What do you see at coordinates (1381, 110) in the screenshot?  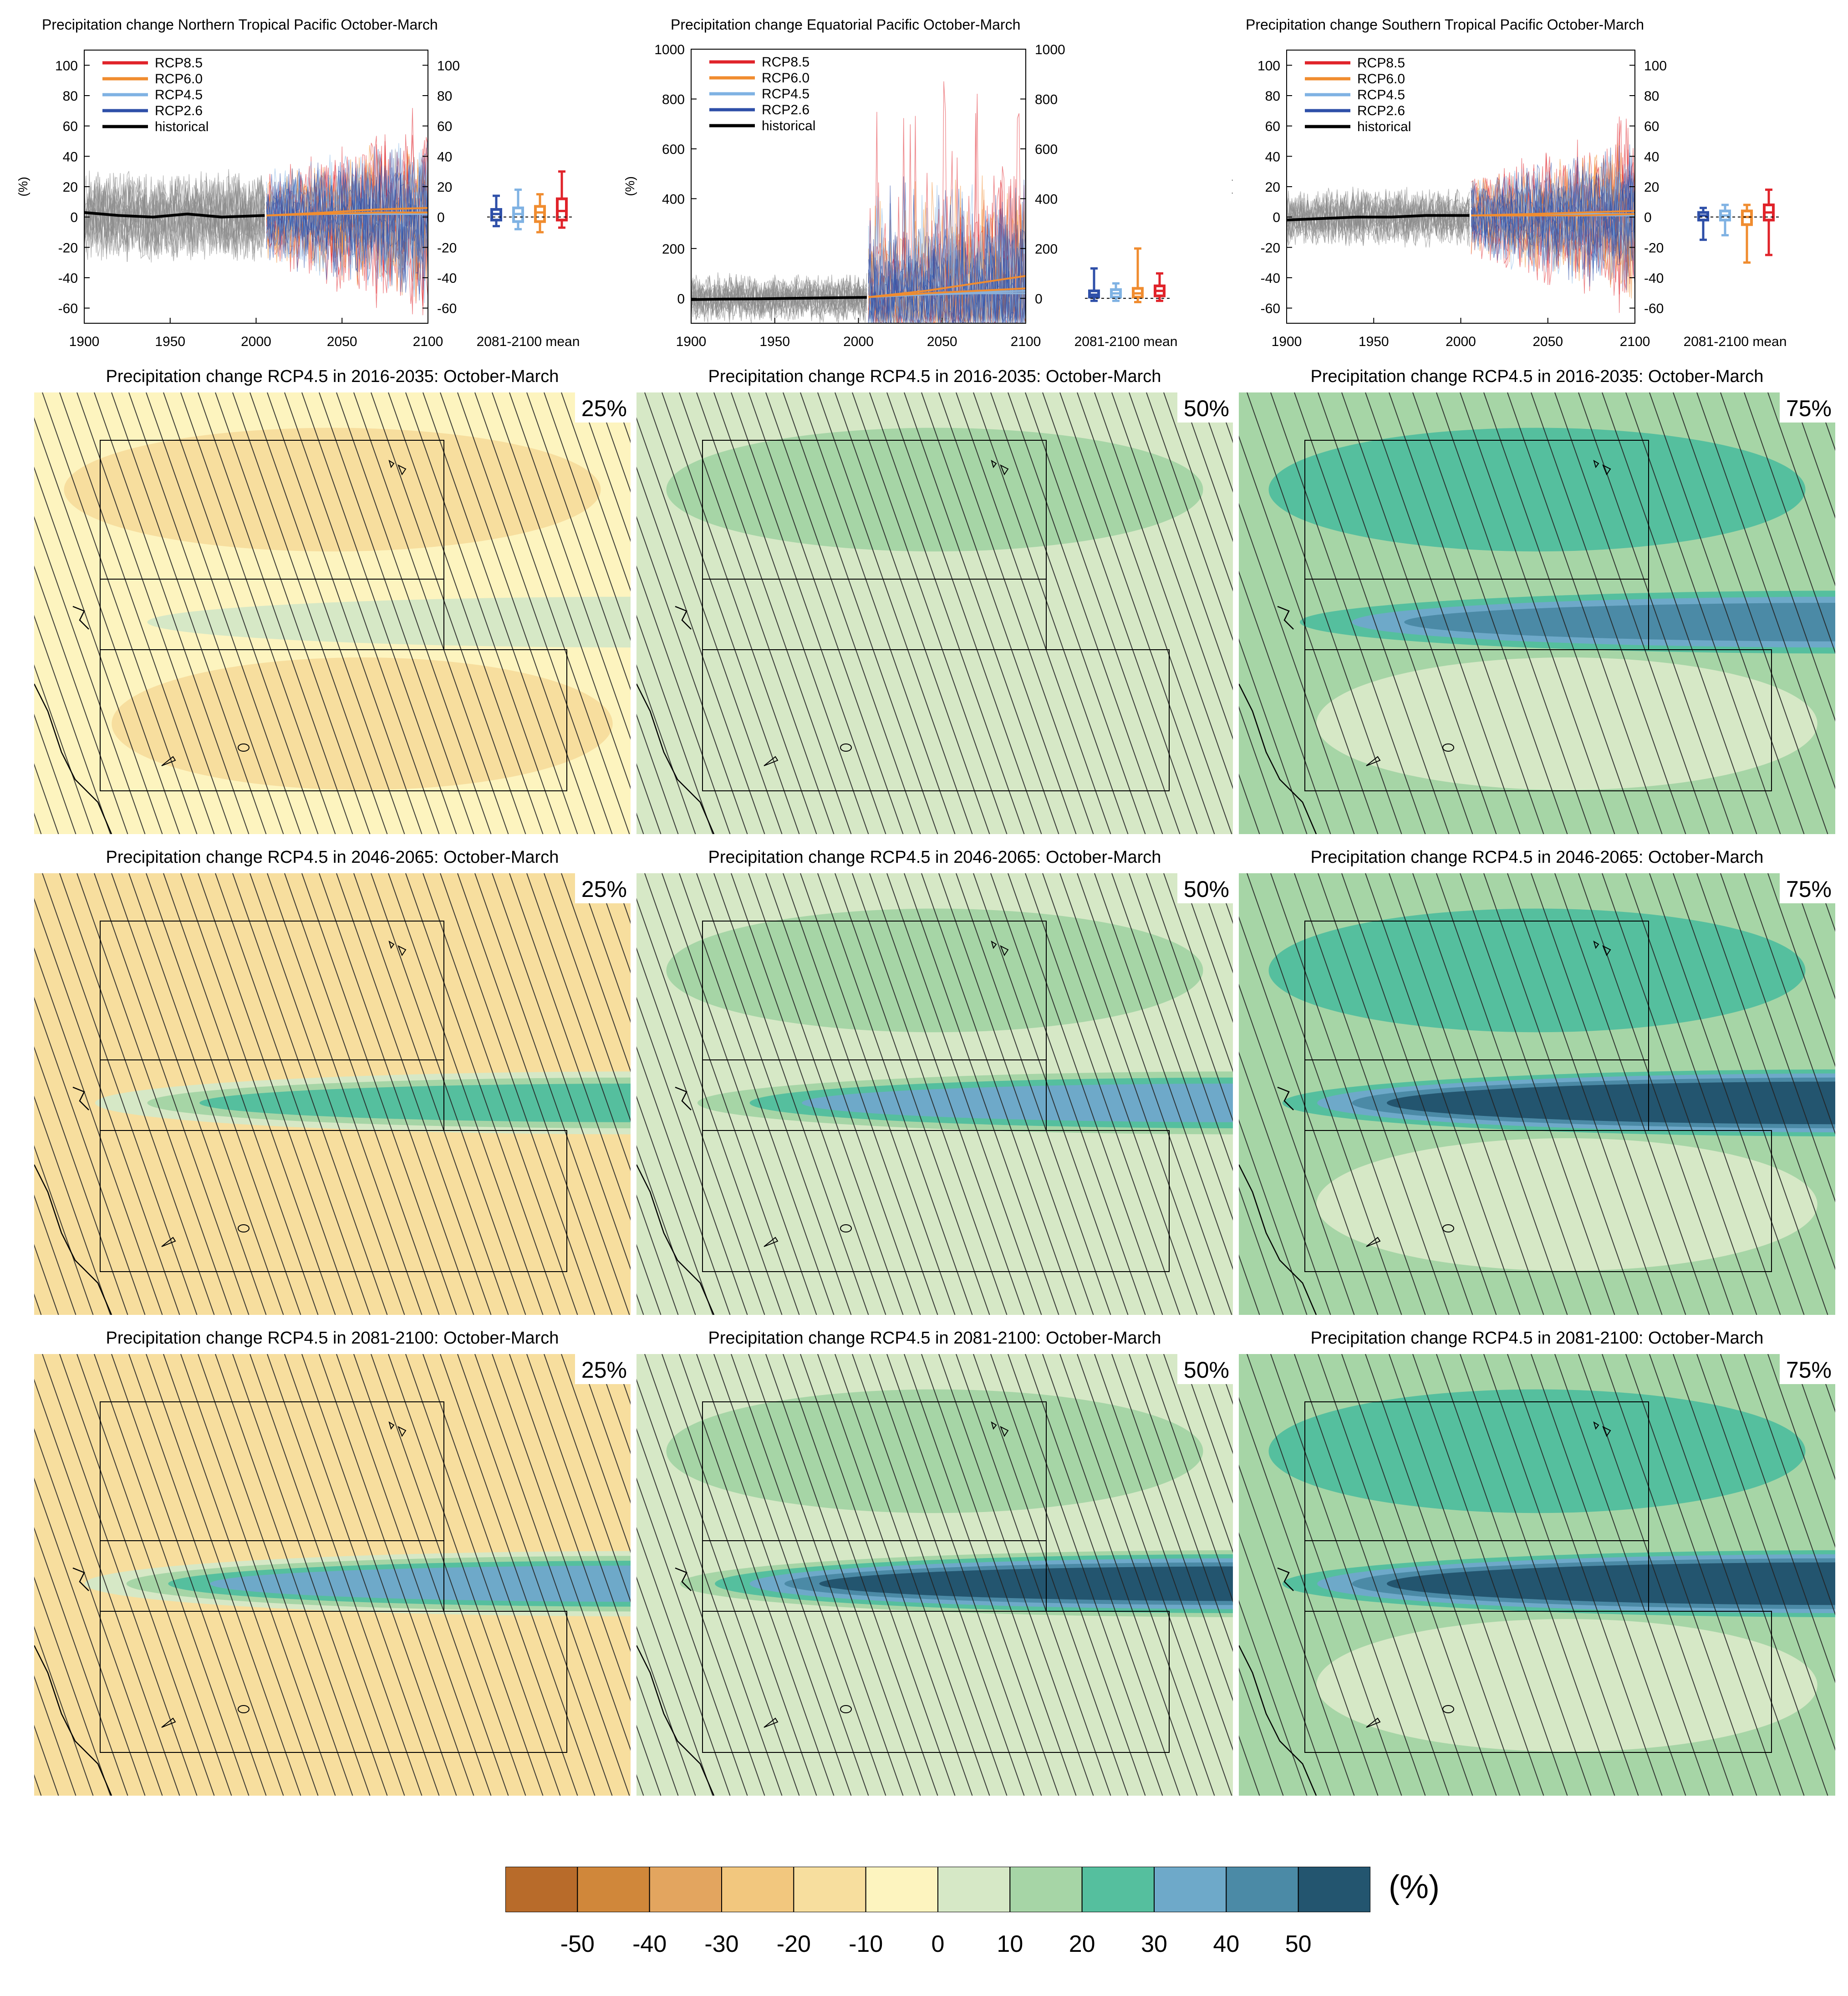 I see `legend-label: RCP2.6` at bounding box center [1381, 110].